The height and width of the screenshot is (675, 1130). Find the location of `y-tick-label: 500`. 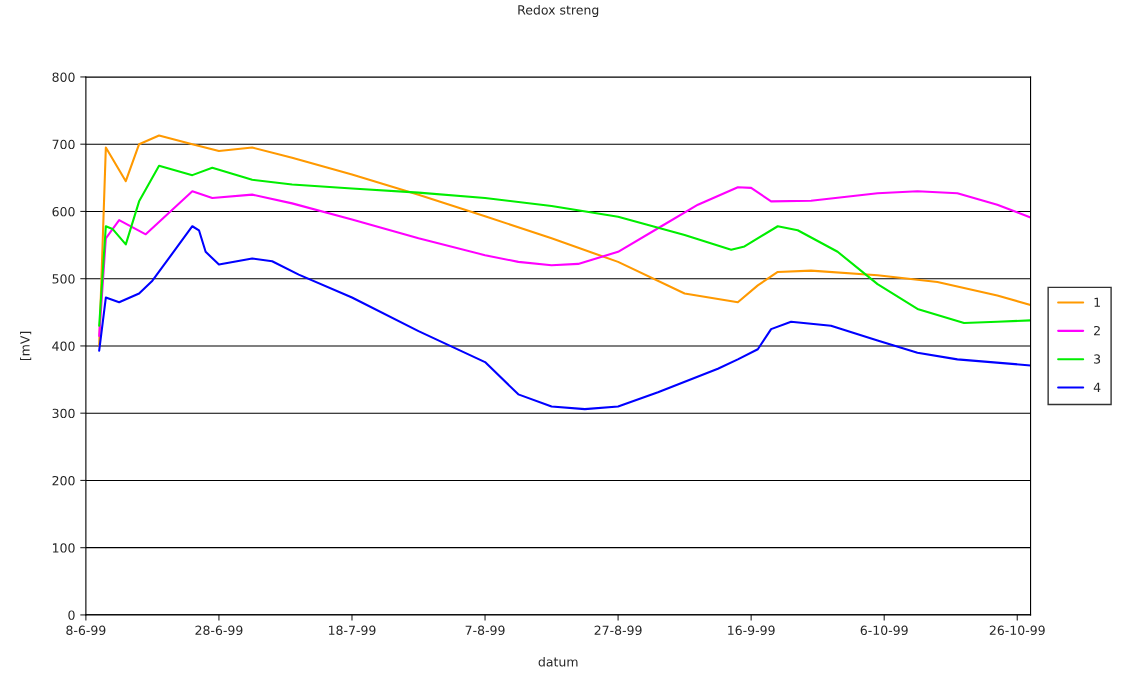

y-tick-label: 500 is located at coordinates (63, 279).